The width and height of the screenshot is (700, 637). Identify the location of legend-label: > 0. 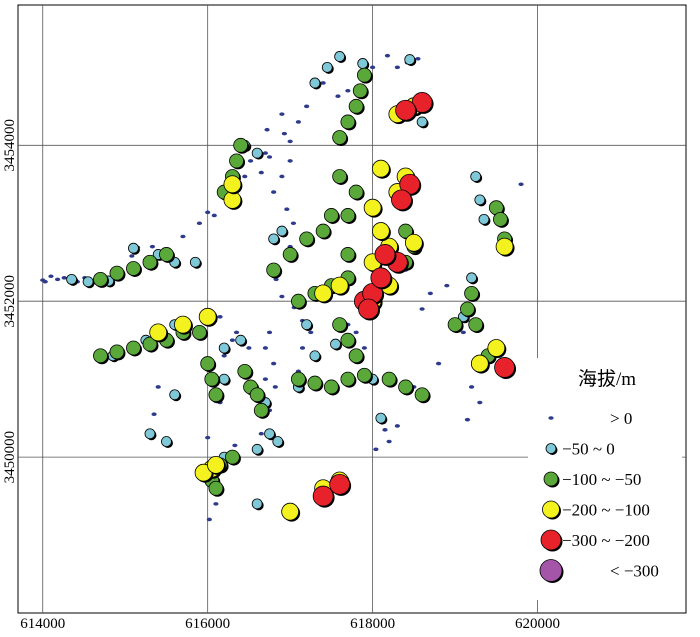
(621, 418).